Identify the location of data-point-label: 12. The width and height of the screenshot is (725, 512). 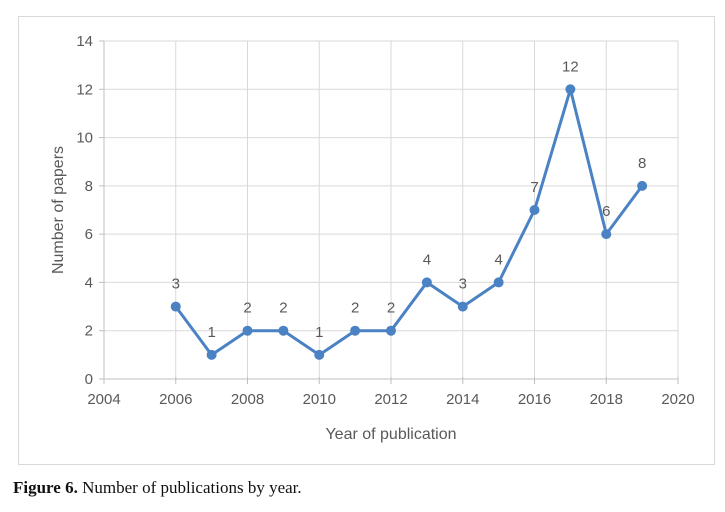
(570, 66).